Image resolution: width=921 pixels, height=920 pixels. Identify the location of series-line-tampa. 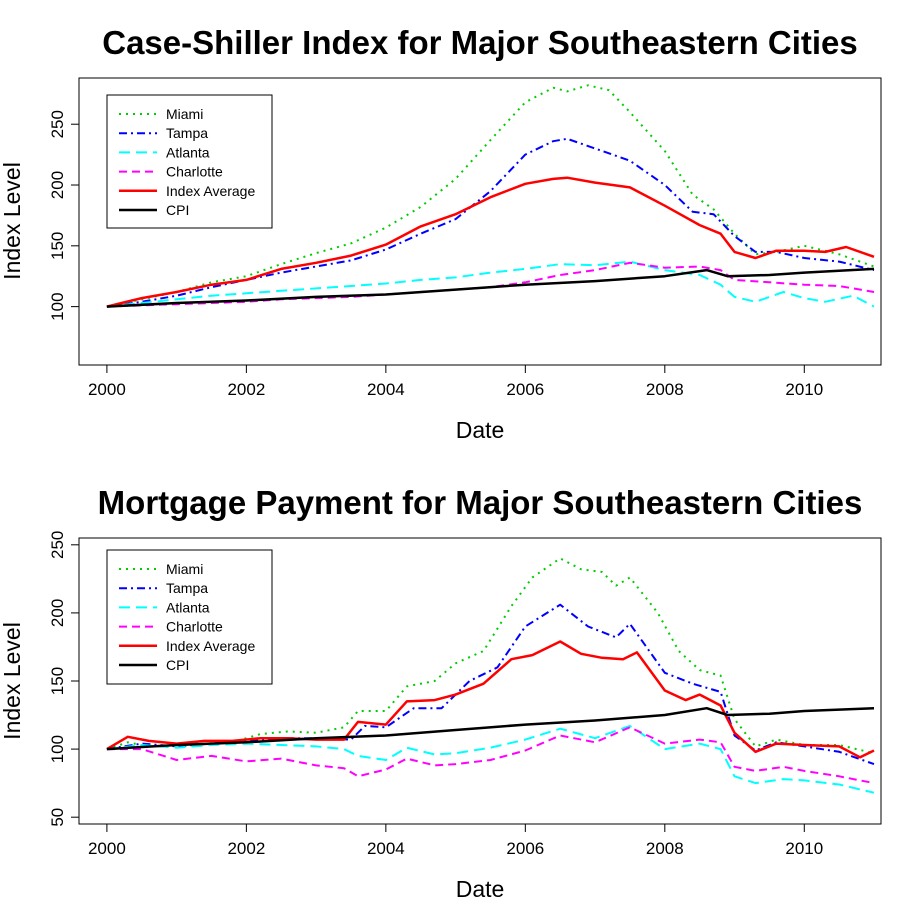
(490, 684).